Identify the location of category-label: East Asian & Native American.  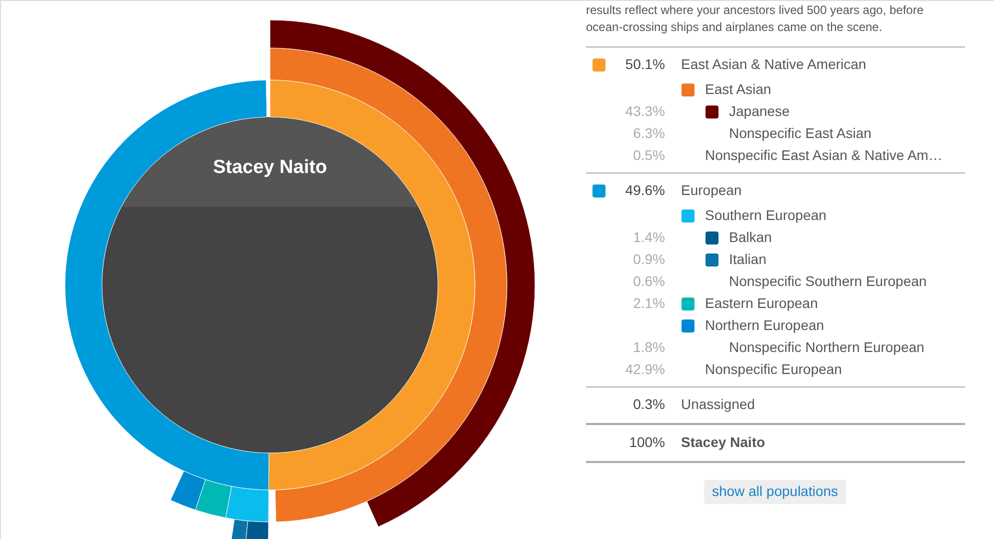
(773, 64).